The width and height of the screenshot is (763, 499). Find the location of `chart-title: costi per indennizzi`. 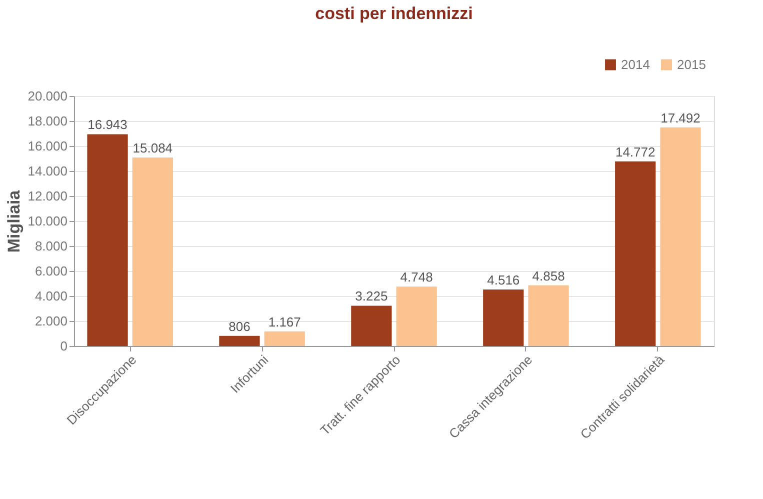

chart-title: costi per indennizzi is located at coordinates (394, 13).